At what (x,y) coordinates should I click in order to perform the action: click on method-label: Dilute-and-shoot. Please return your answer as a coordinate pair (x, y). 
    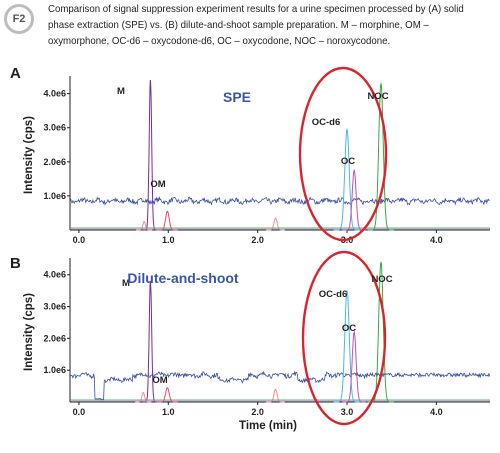
    Looking at the image, I should click on (183, 278).